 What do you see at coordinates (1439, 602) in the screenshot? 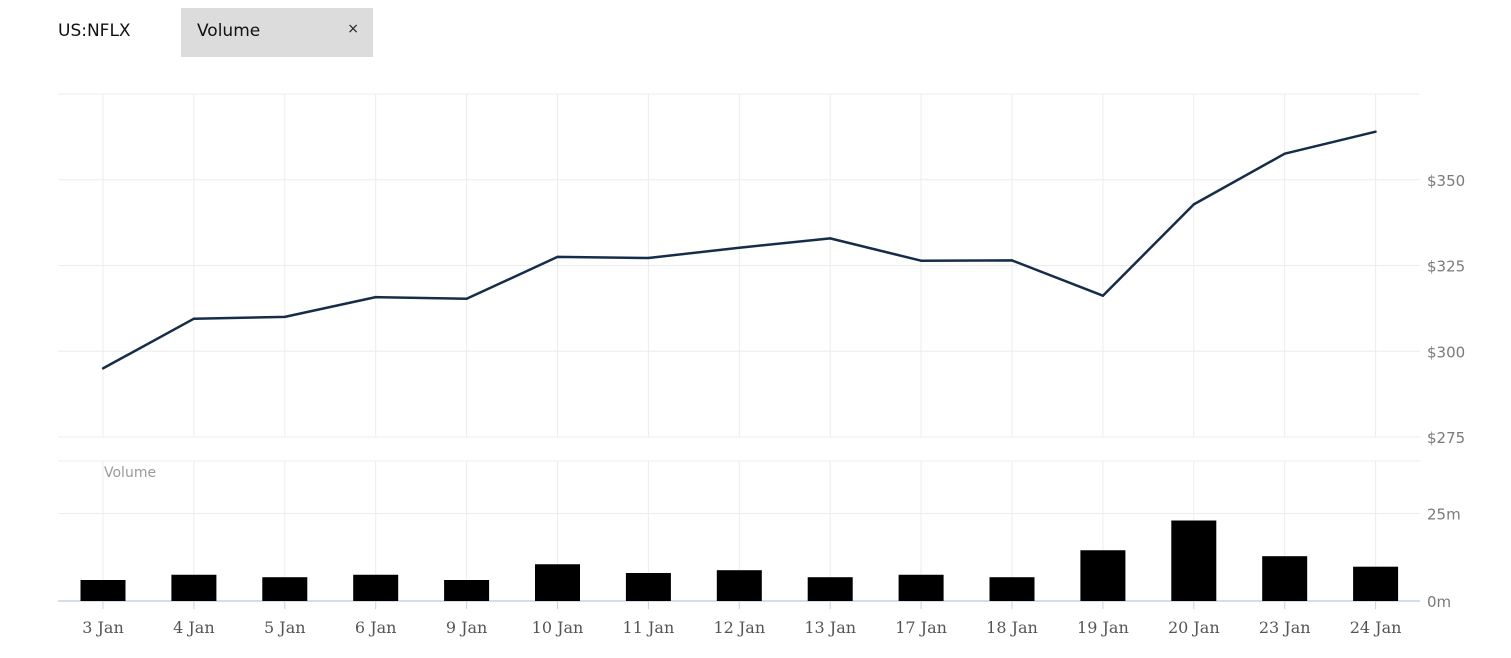
I see `volume-y-tick-label: 0m` at bounding box center [1439, 602].